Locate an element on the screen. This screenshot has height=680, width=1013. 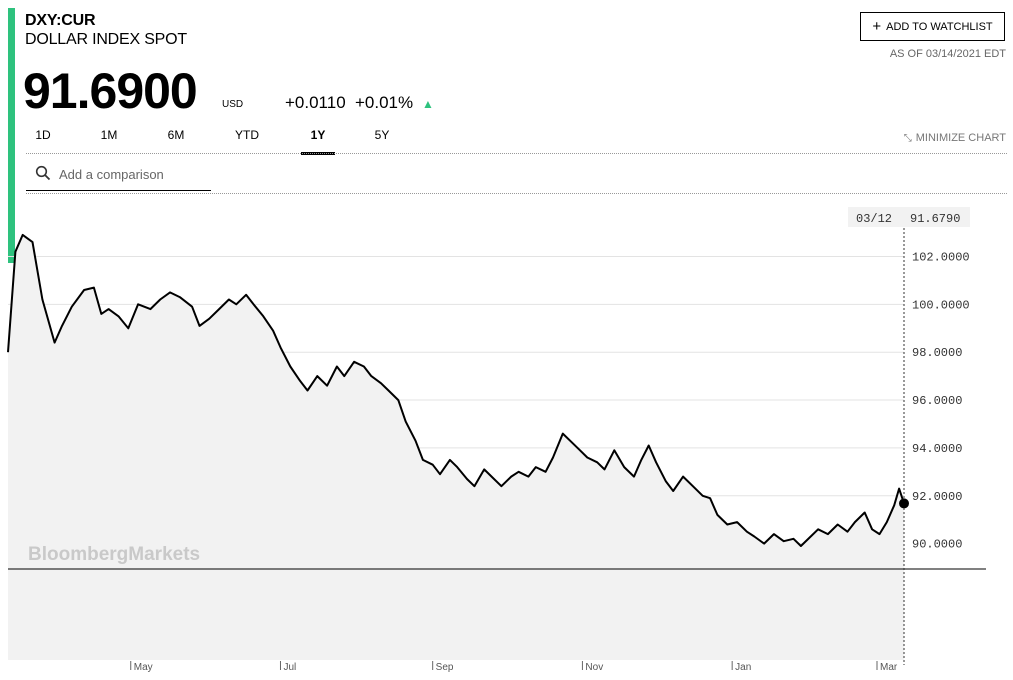
y-tick-label: 102.0000 is located at coordinates (941, 257).